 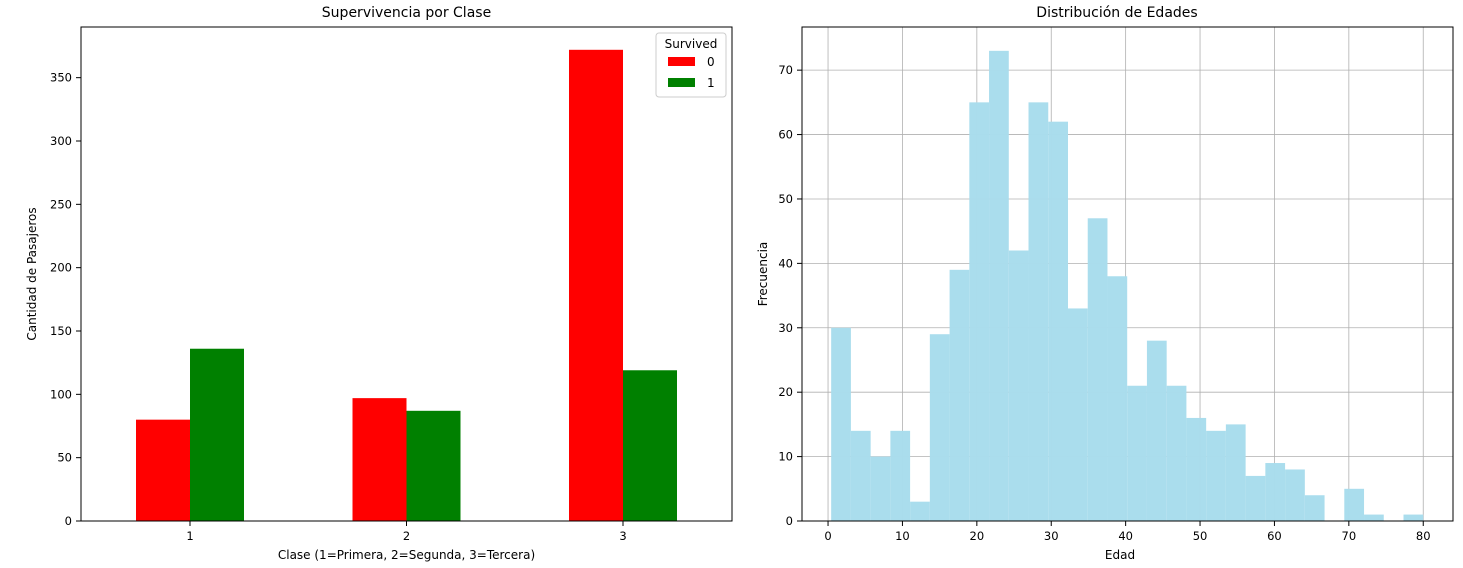 What do you see at coordinates (1349, 536) in the screenshot?
I see `x-tick-label: 70` at bounding box center [1349, 536].